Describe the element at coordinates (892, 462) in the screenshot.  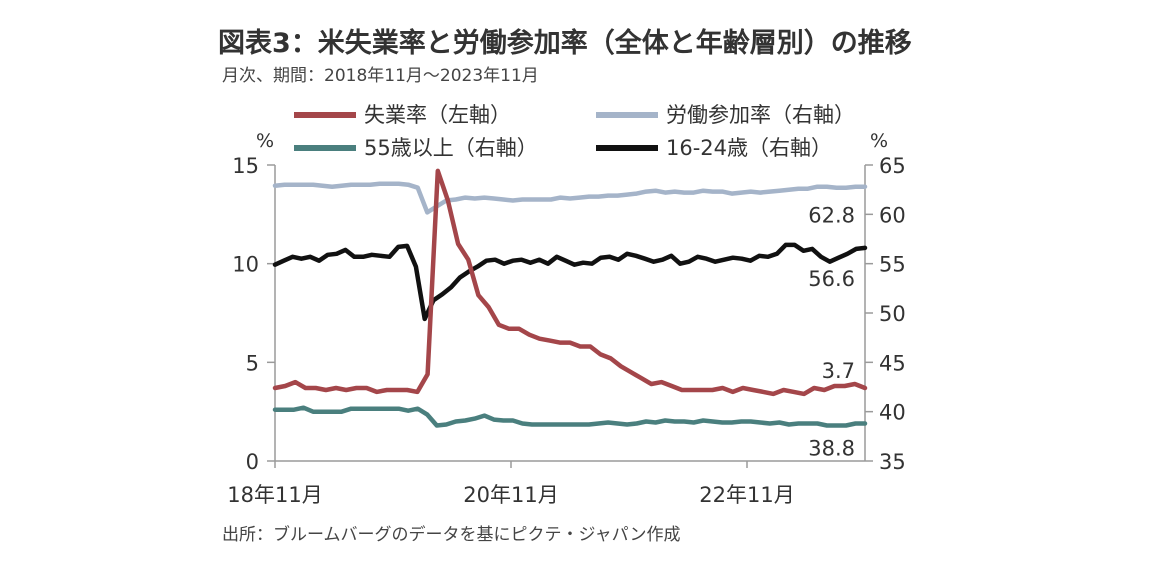
I see `right-tick-label: 35` at that location.